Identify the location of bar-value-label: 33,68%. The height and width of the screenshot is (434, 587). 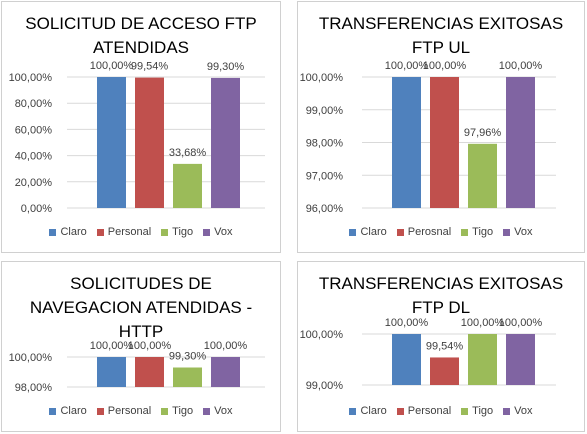
(188, 153).